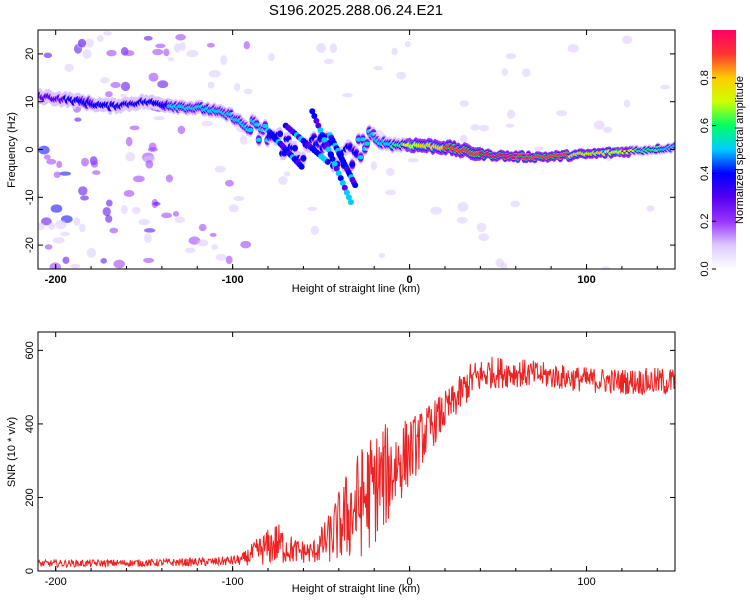 Image resolution: width=750 pixels, height=600 pixels. Describe the element at coordinates (56, 582) in the screenshot. I see `snr-xtick-label: -200` at that location.